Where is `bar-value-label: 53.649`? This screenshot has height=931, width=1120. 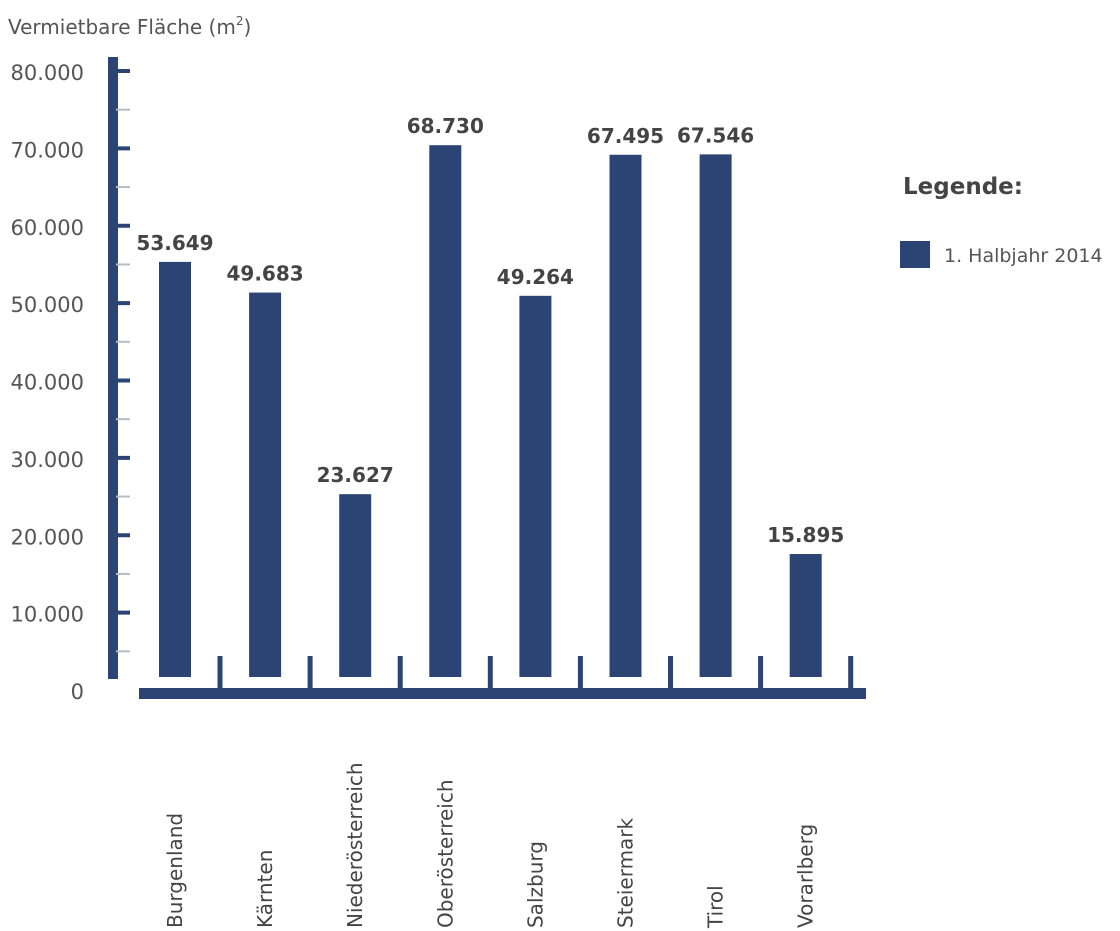 bar-value-label: 53.649 is located at coordinates (174, 243).